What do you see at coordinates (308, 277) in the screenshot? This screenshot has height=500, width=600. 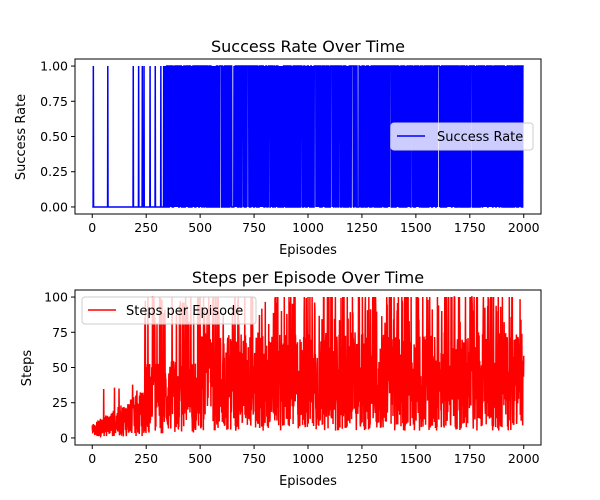 I see `chart-title: Steps per Episode Over Time` at bounding box center [308, 277].